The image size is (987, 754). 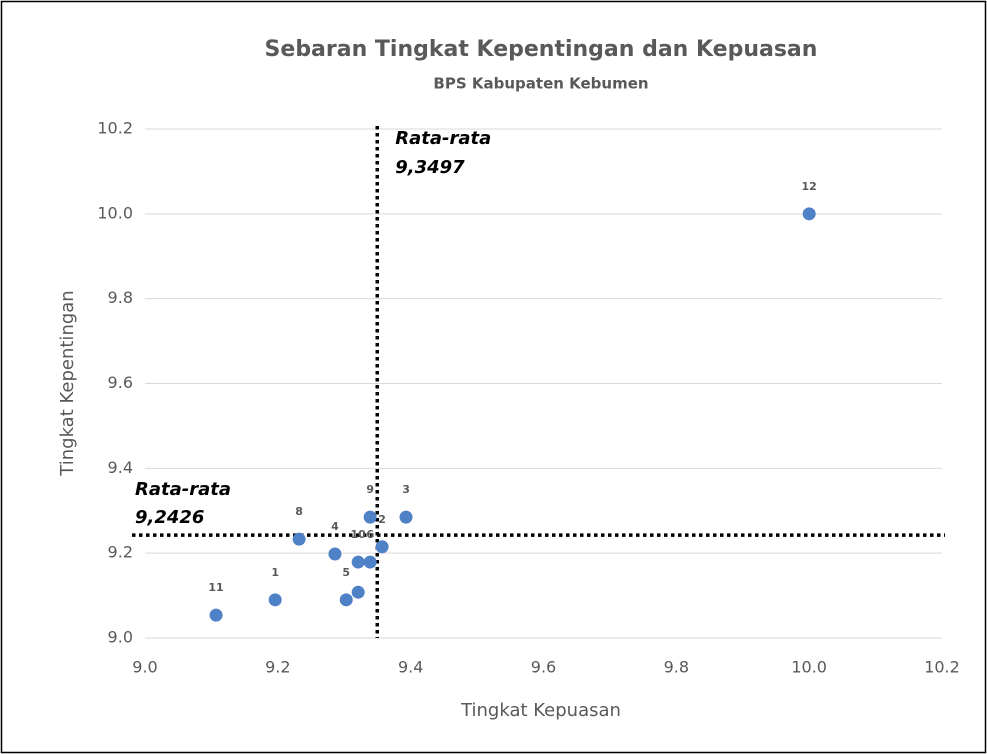 What do you see at coordinates (115, 212) in the screenshot?
I see `y-tick-label: 10.0` at bounding box center [115, 212].